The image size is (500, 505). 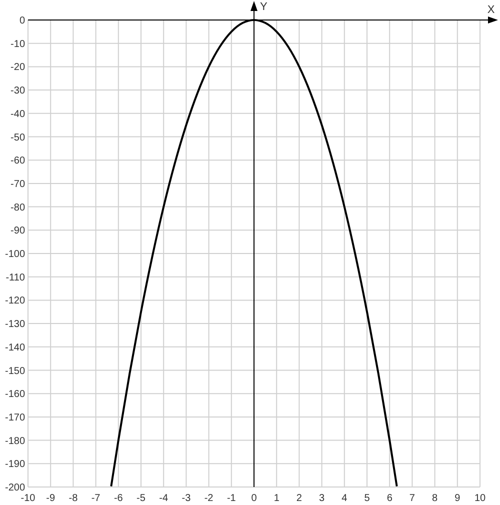 I want to click on y-tick-label: -150, so click(x=15, y=371).